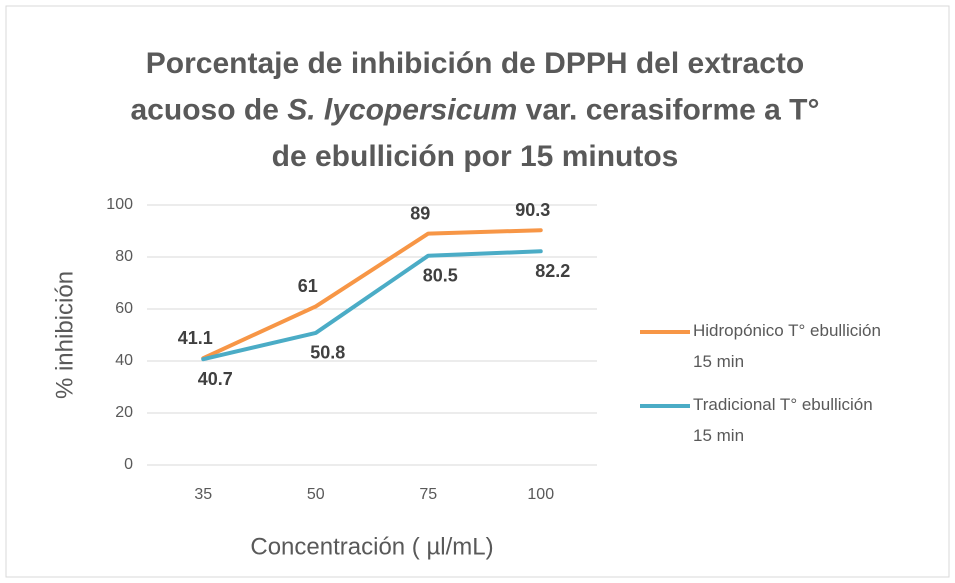 This screenshot has width=955, height=583. What do you see at coordinates (420, 213) in the screenshot?
I see `data-label: 89` at bounding box center [420, 213].